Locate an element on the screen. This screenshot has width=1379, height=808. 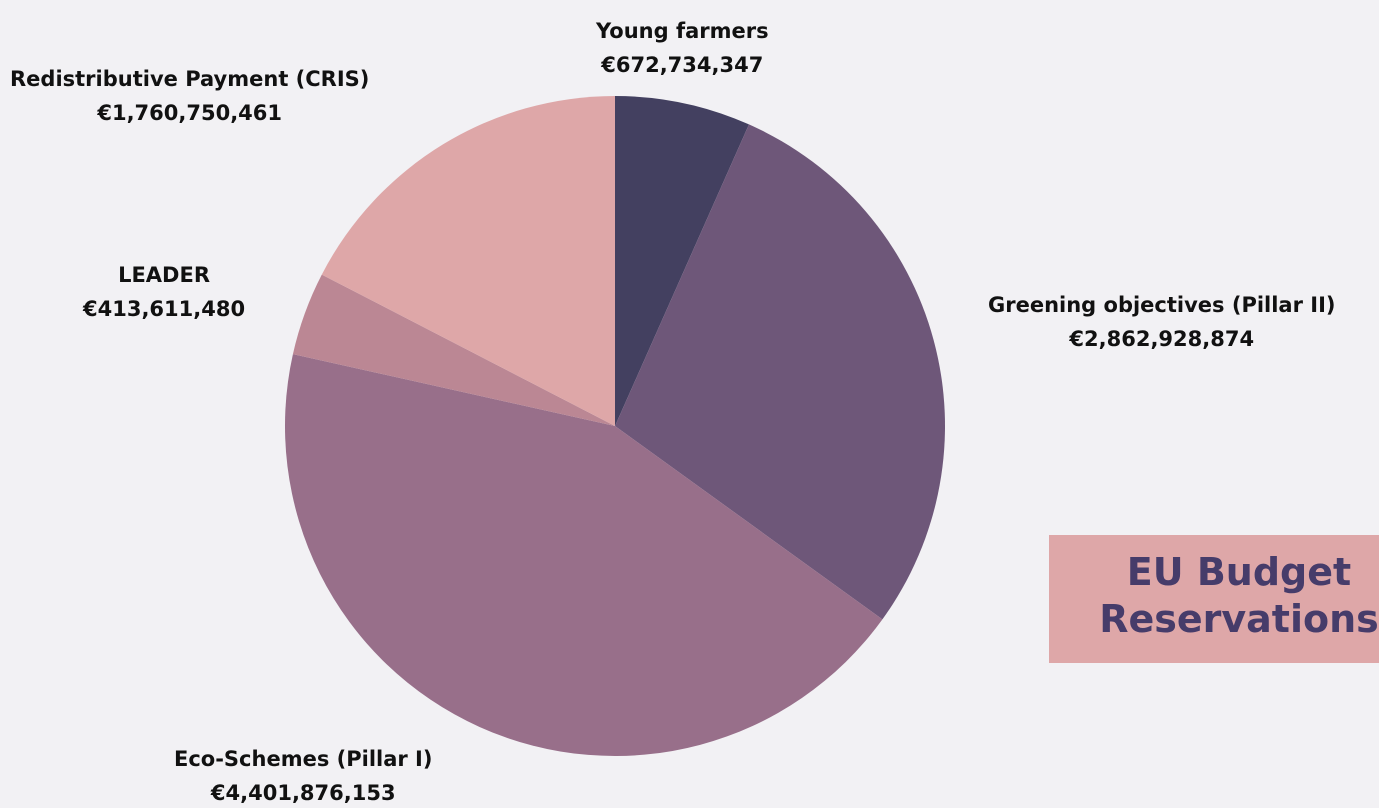
label-eco-schemes-name: Eco-Schemes (Pillar I) is located at coordinates (303, 759).